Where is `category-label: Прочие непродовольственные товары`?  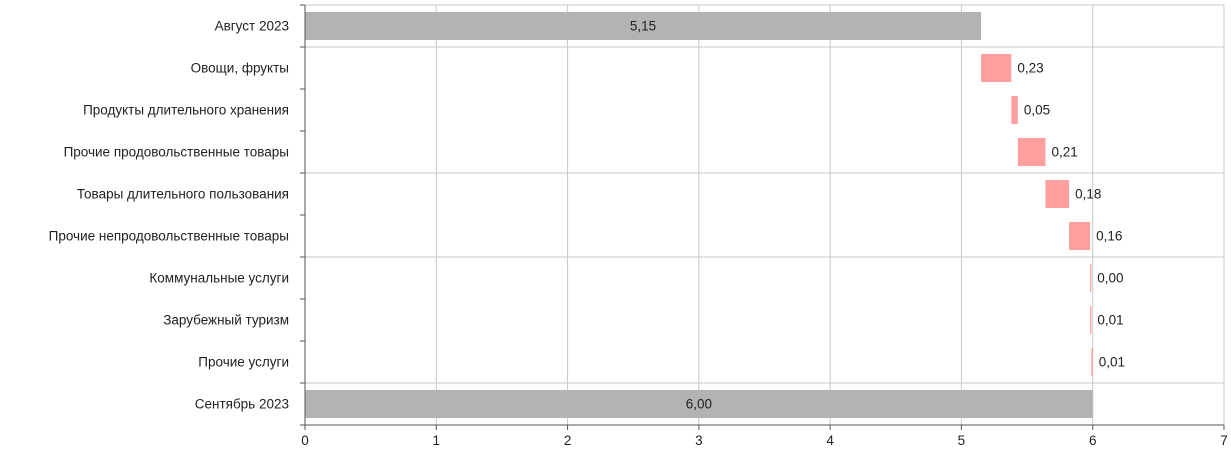 category-label: Прочие непродовольственные товары is located at coordinates (169, 236).